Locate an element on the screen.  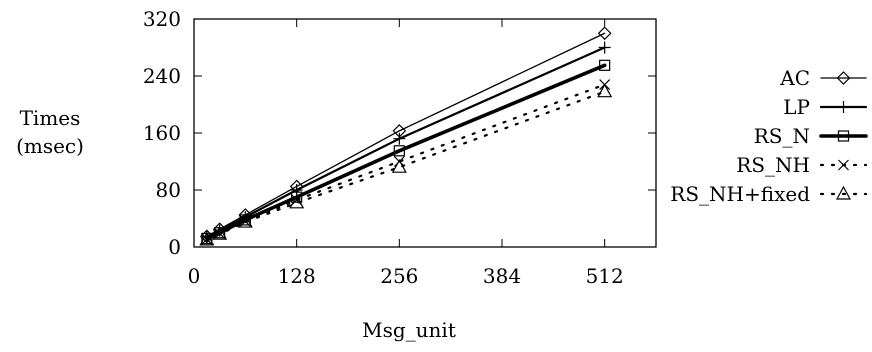
y-tick-label: 0 is located at coordinates (174, 247).